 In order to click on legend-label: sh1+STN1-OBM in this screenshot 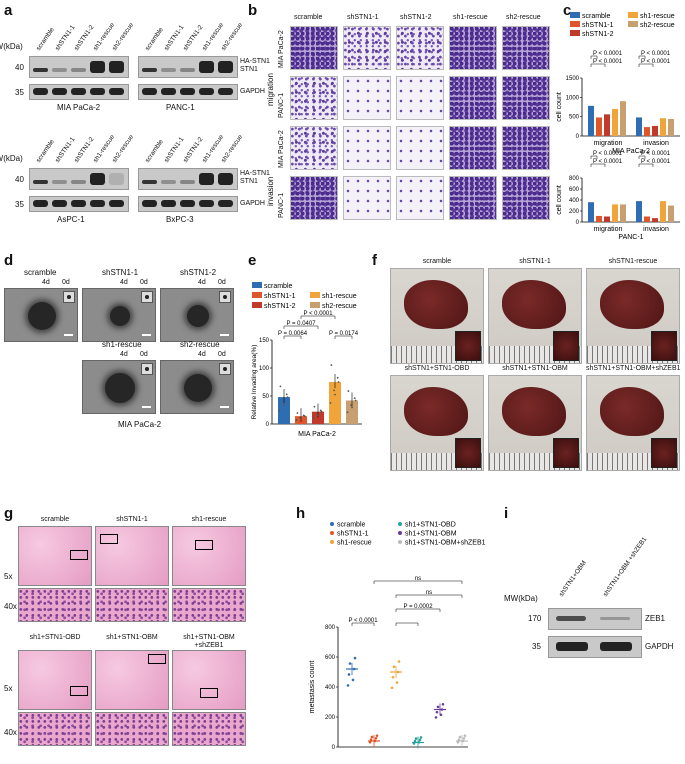, I will do `click(431, 534)`.